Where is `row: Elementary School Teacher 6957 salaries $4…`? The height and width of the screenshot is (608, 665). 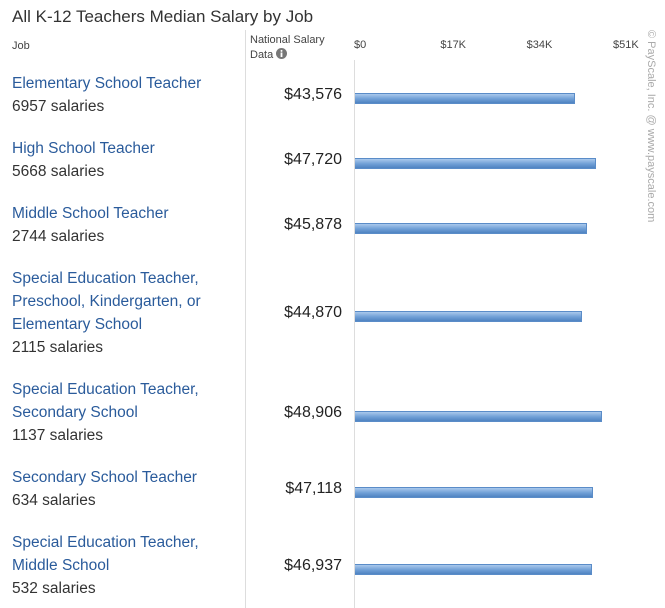 row: Elementary School Teacher 6957 salaries $4… is located at coordinates (332, 95).